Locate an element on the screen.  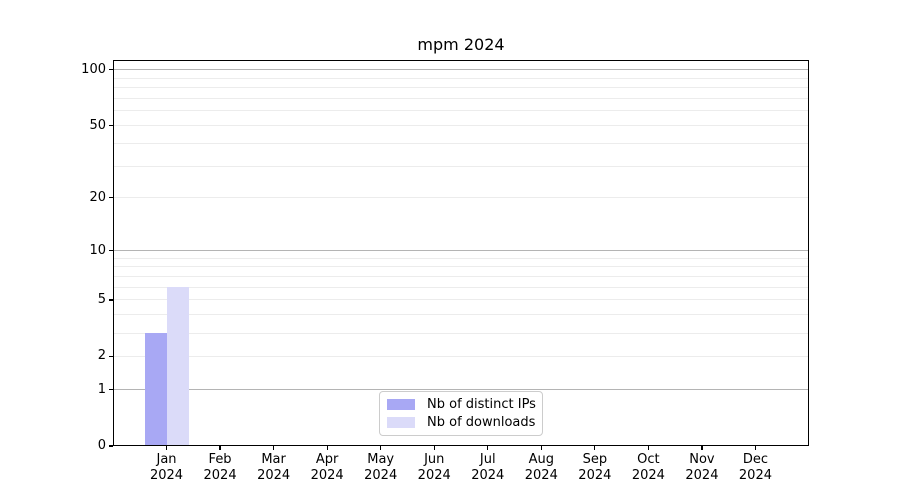
x-tick-jan is located at coordinates (166, 448).